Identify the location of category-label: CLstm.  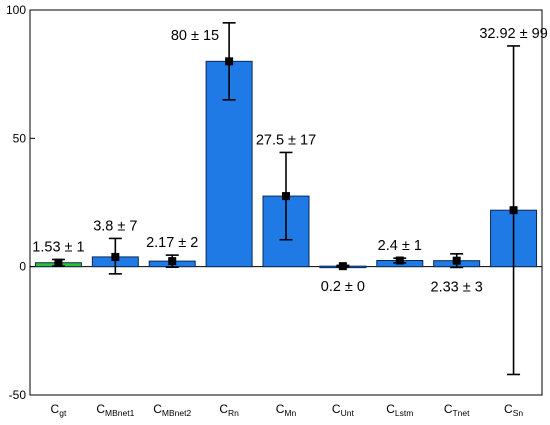
(399, 410).